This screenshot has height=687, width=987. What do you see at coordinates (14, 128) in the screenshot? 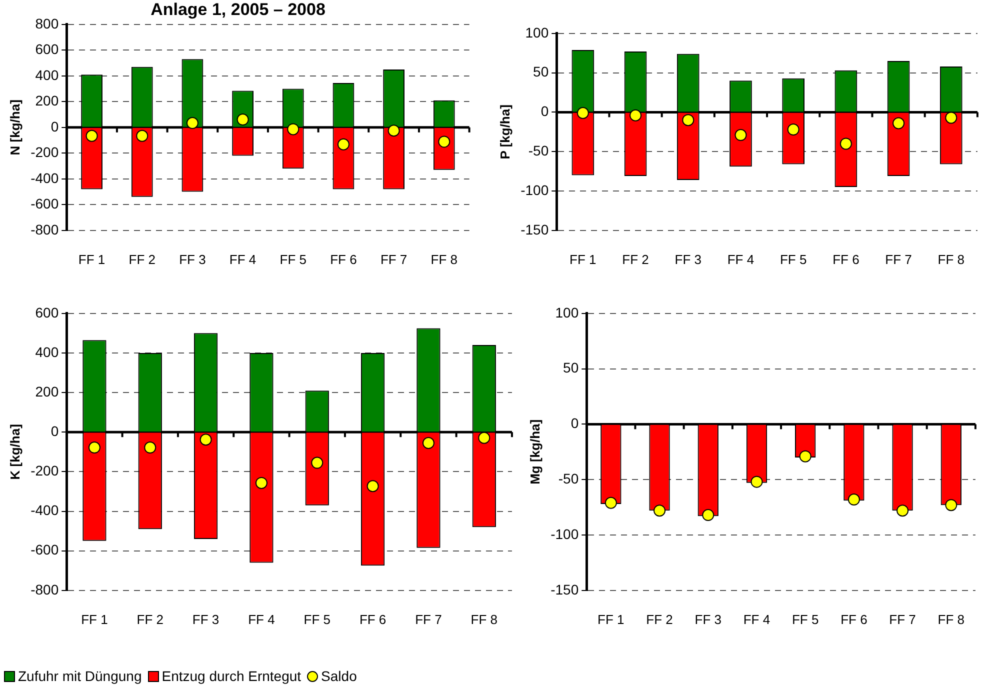
I see `y-axis-title: N [kg/ha]` at bounding box center [14, 128].